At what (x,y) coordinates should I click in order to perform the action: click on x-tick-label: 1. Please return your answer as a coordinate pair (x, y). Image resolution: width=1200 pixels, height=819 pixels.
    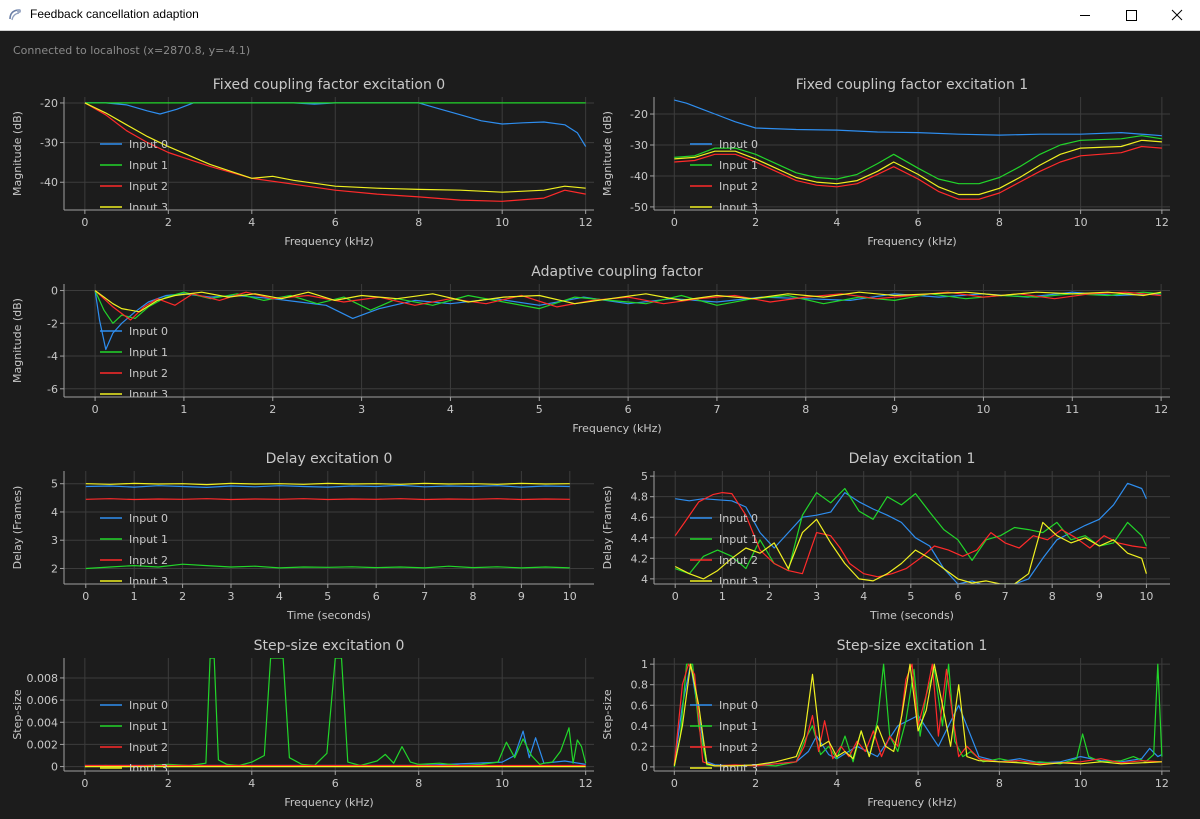
    Looking at the image, I should click on (134, 596).